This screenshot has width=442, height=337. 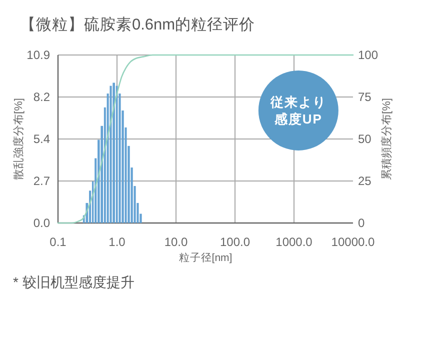 What do you see at coordinates (205, 258) in the screenshot?
I see `xlabel: 粒子径[nm]` at bounding box center [205, 258].